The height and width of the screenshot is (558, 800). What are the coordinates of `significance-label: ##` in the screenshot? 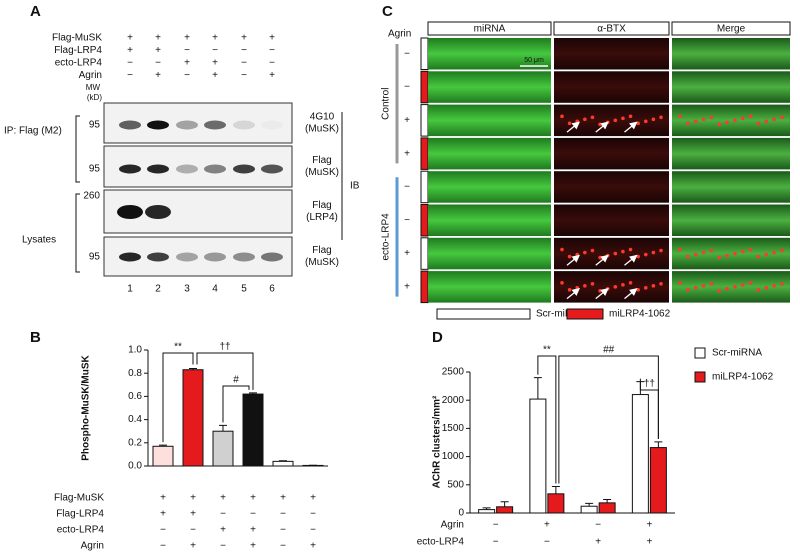 It's located at (609, 350).